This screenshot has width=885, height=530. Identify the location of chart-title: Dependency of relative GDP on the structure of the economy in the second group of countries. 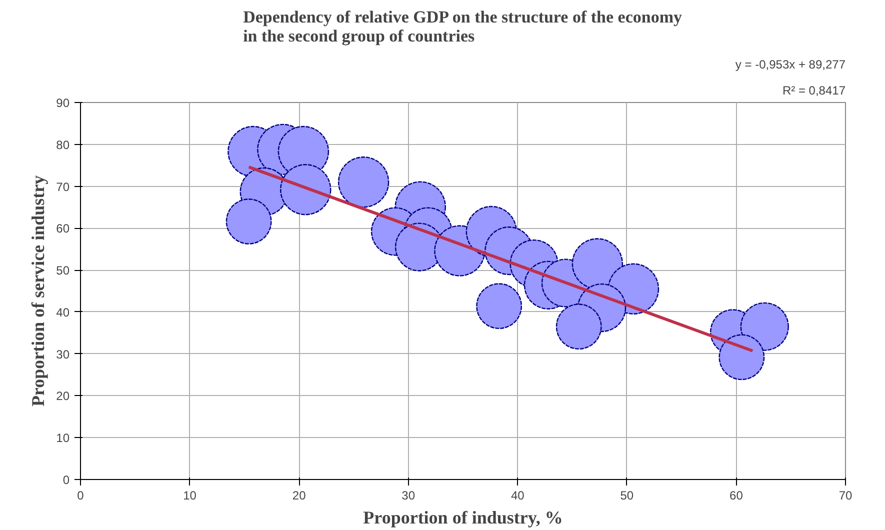
(462, 27).